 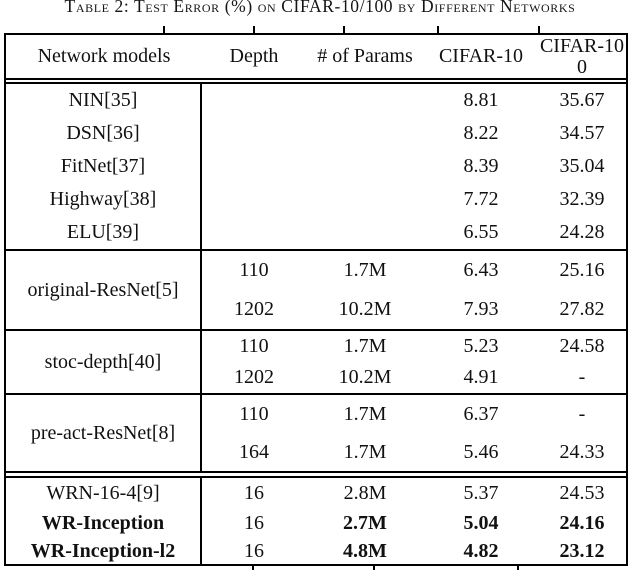 What do you see at coordinates (582, 492) in the screenshot?
I see `cifar100-value: 24.53` at bounding box center [582, 492].